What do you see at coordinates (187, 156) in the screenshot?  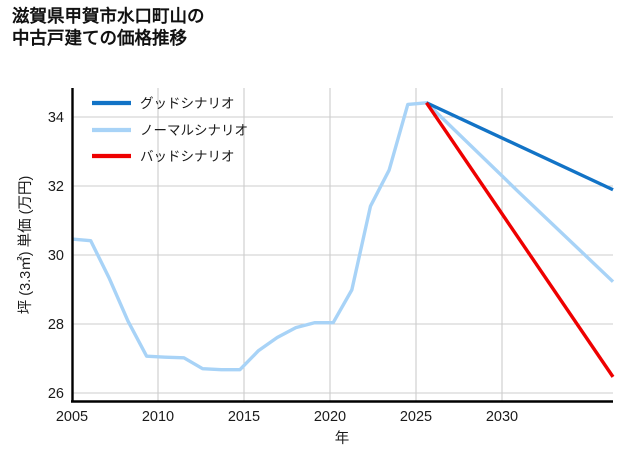 I see `legend-label-bad: バッドシナリオ` at bounding box center [187, 156].